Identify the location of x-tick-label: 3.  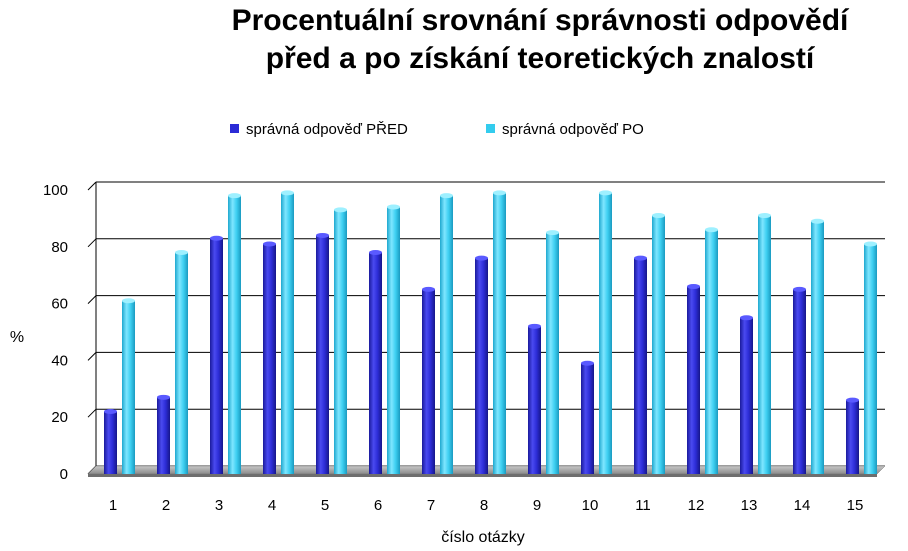
(219, 505).